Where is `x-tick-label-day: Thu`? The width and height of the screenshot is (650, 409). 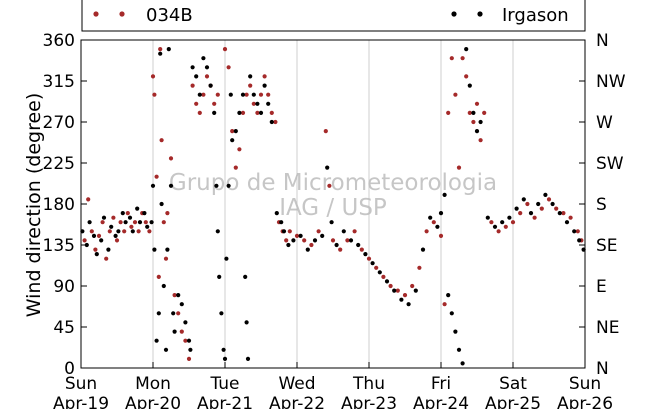 x-tick-label-day: Thu is located at coordinates (368, 384).